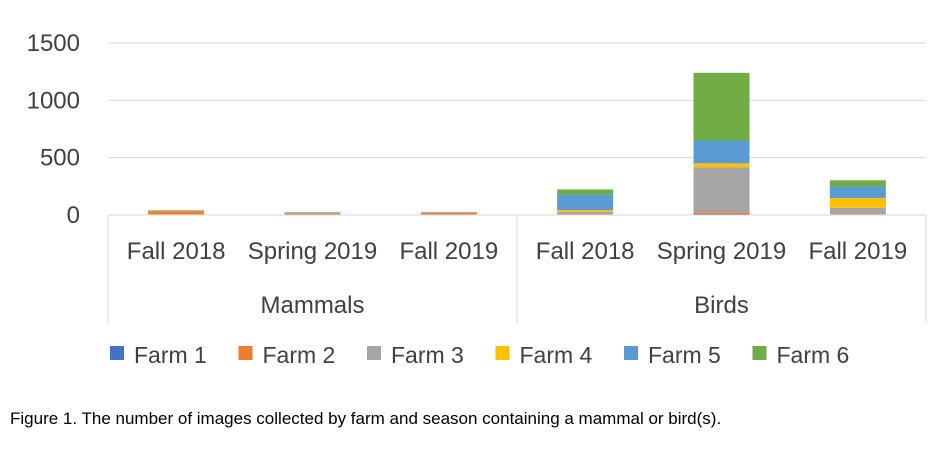 The image size is (940, 454). What do you see at coordinates (312, 305) in the screenshot?
I see `group-label: Mammals` at bounding box center [312, 305].